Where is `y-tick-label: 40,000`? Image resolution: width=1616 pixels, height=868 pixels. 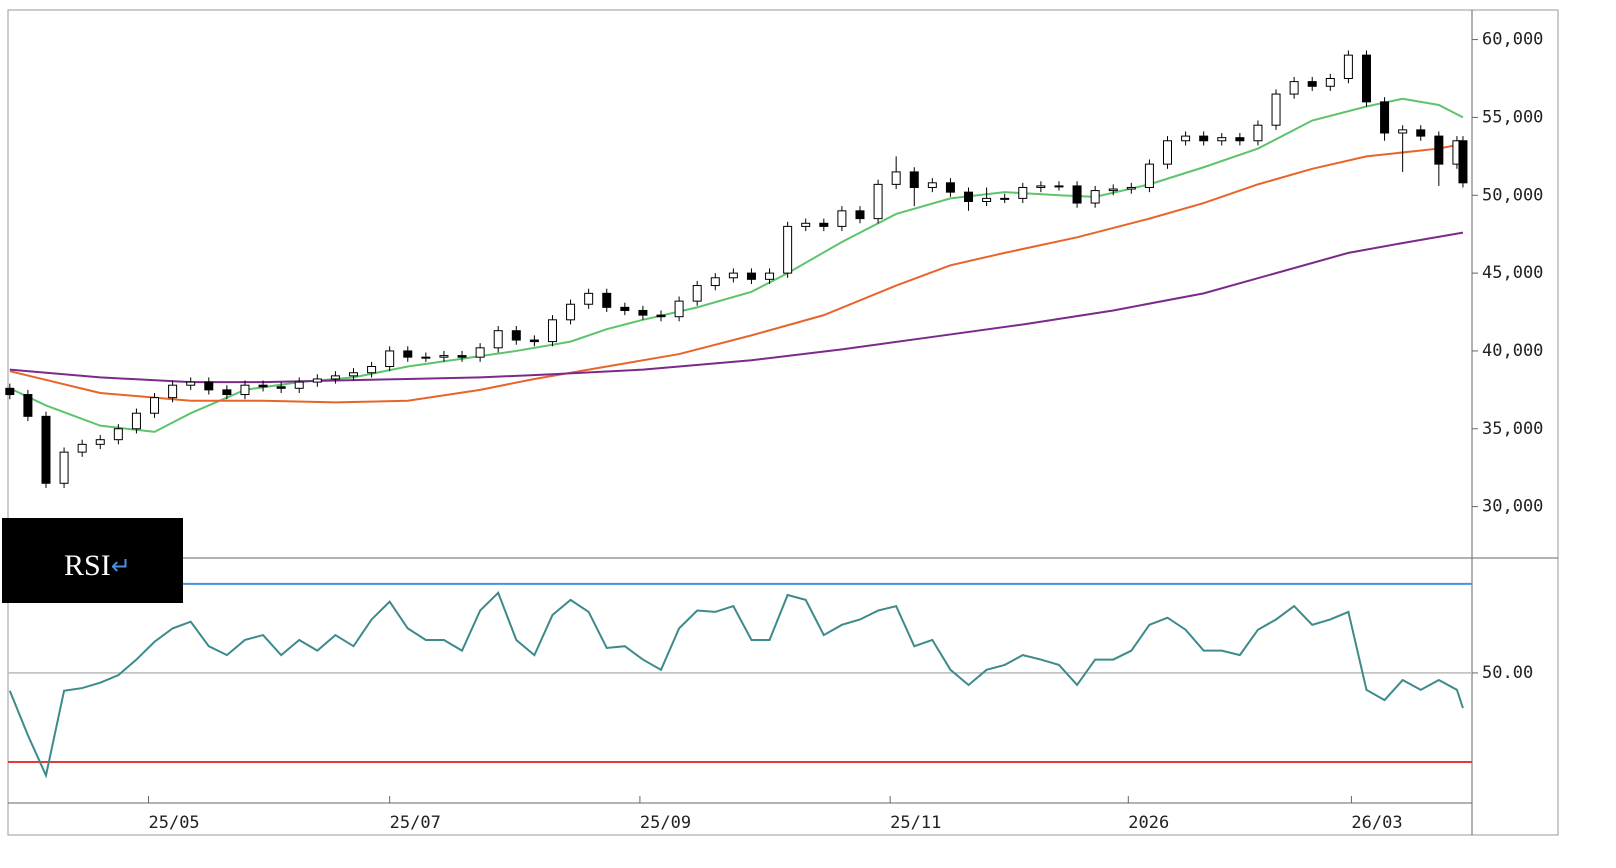
y-tick-label: 40,000 is located at coordinates (1512, 351).